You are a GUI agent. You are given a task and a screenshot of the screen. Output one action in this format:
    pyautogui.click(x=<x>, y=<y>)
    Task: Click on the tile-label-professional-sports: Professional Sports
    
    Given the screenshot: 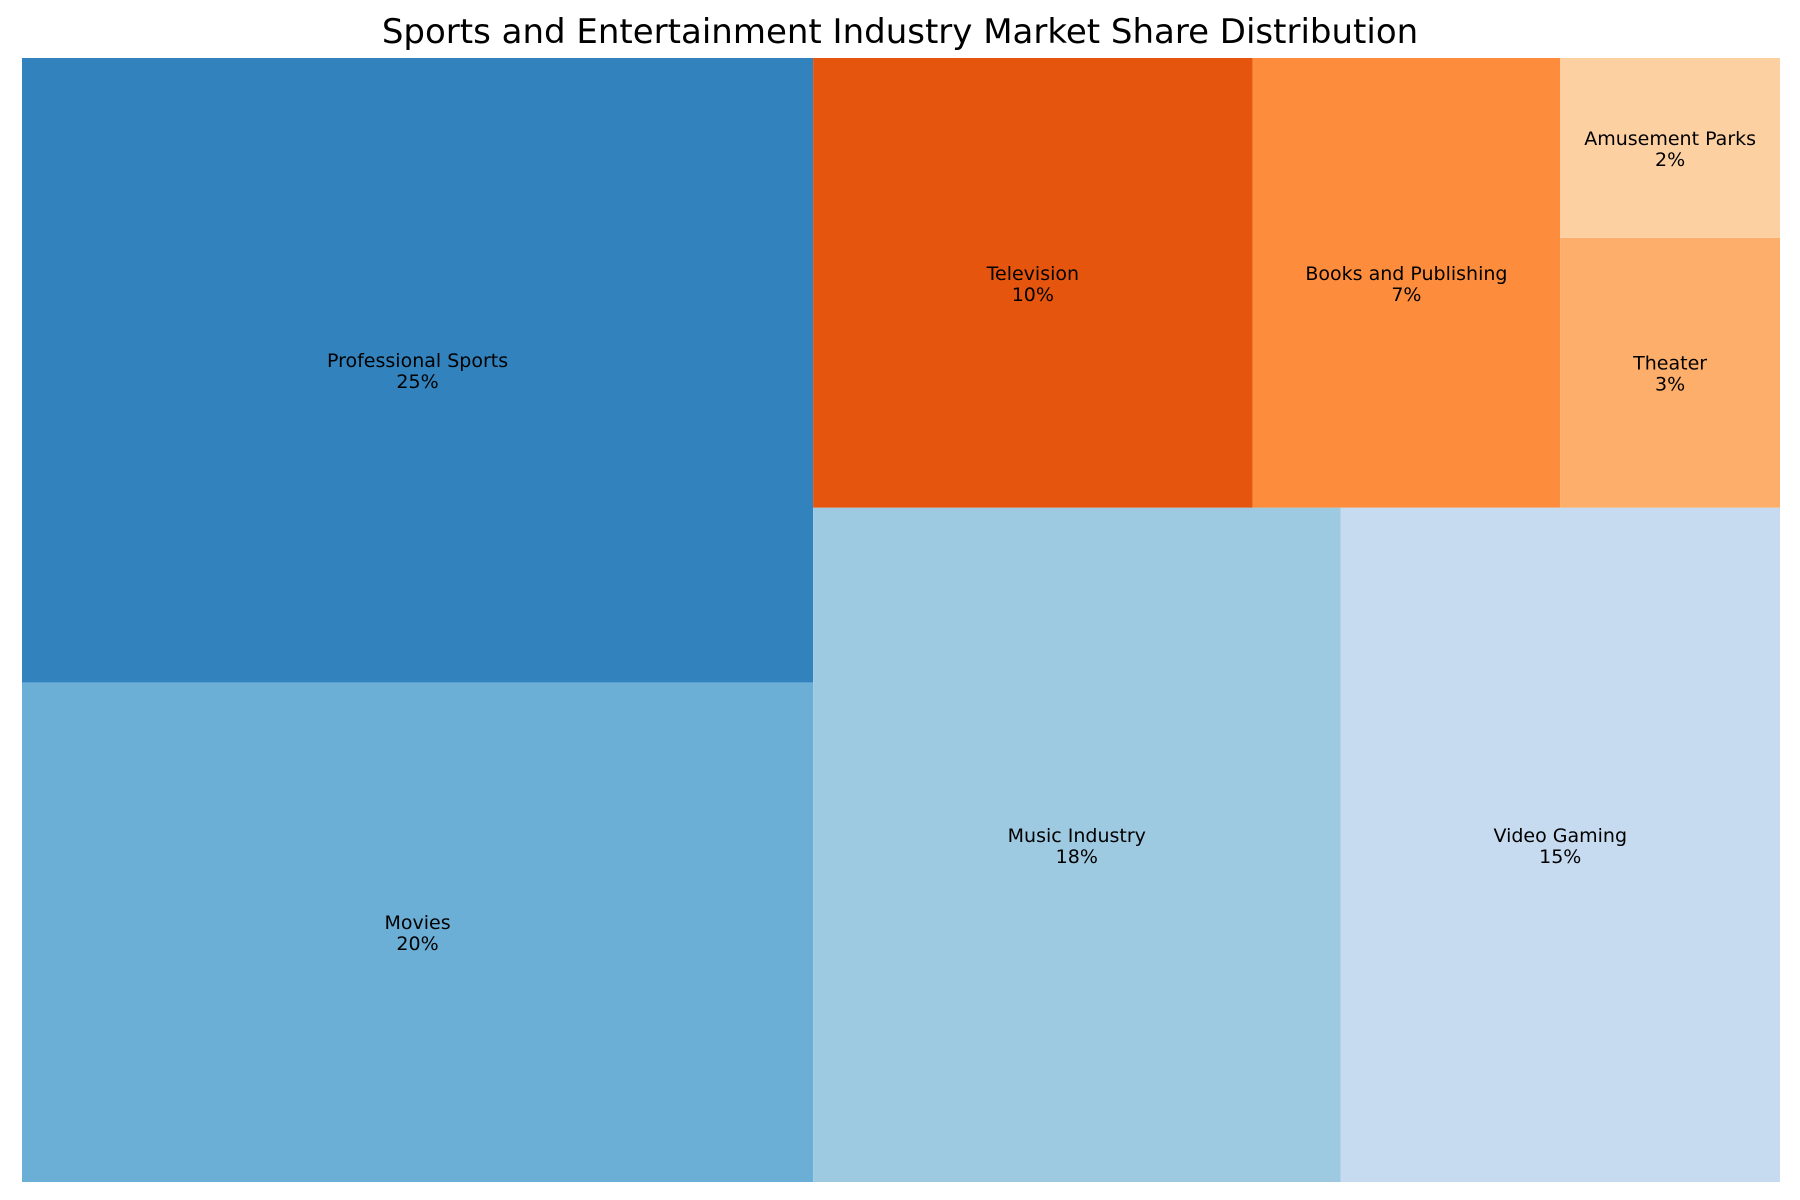 What is the action you would take?
    pyautogui.click(x=417, y=361)
    